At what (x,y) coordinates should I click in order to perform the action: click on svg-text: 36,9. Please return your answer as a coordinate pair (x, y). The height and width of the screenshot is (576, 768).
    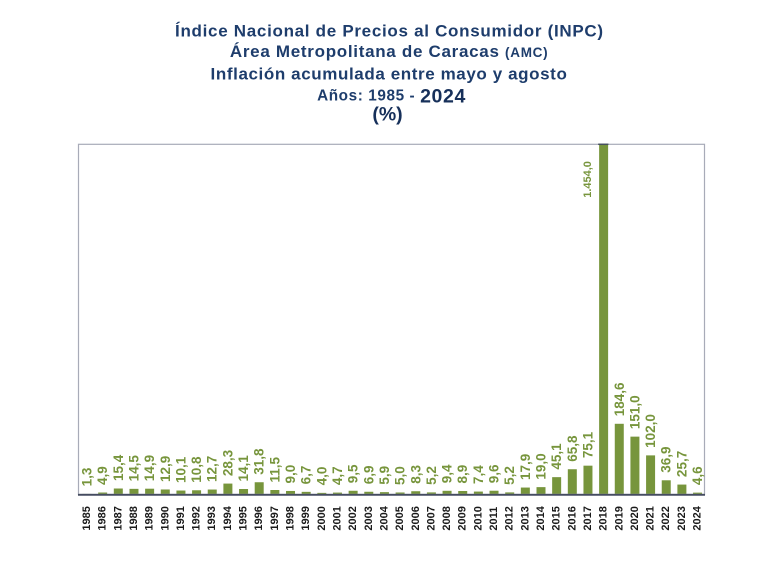
    Looking at the image, I should click on (666, 460).